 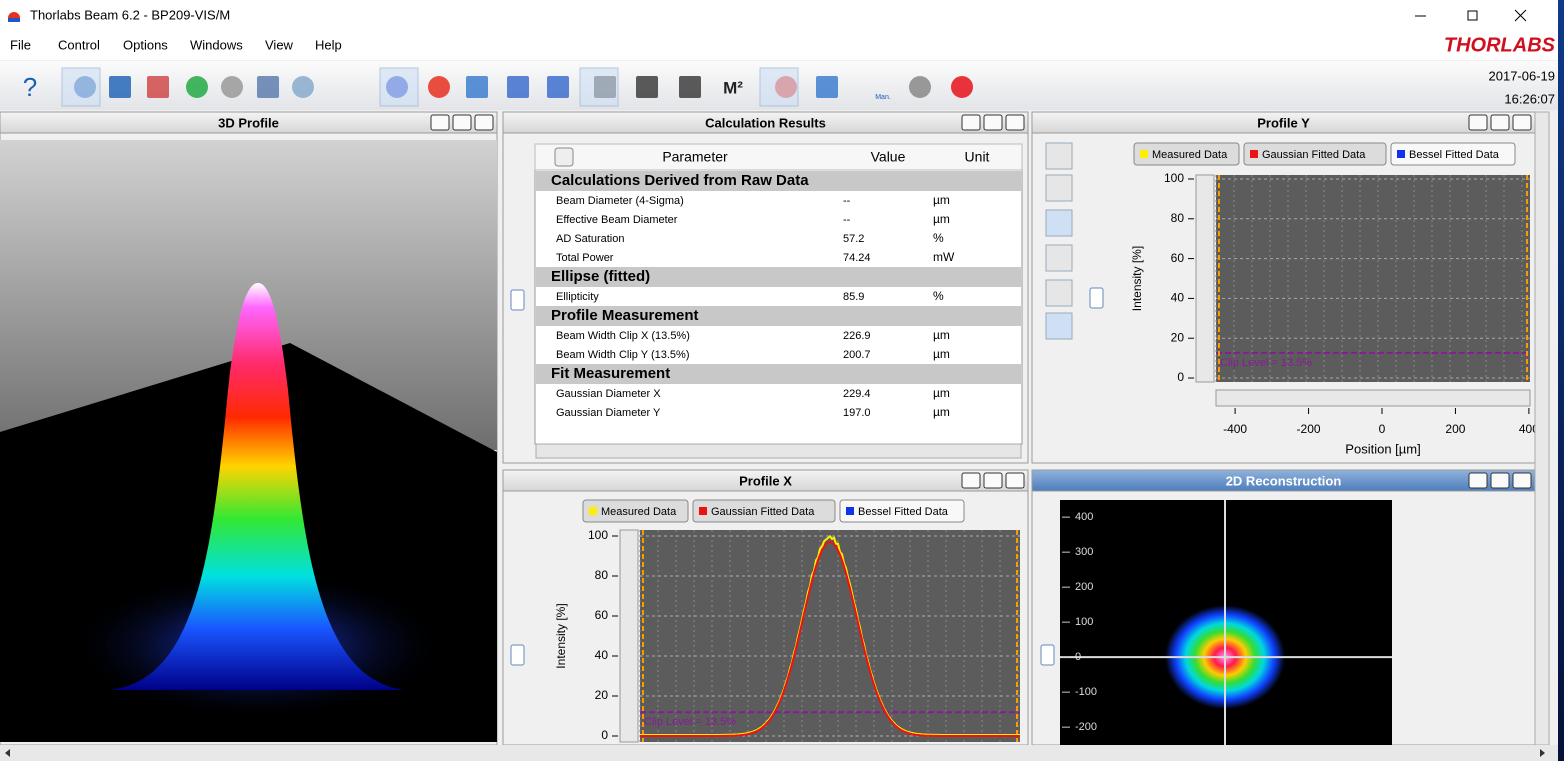 I want to click on horizontal-scrollbar, so click(x=779, y=753).